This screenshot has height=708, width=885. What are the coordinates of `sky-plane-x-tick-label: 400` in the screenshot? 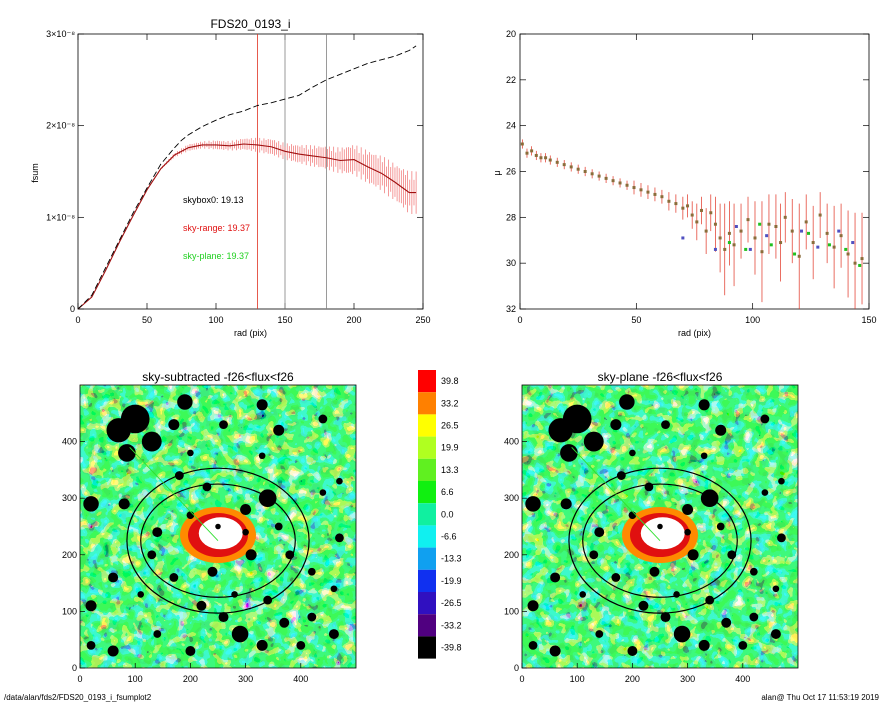 It's located at (742, 679).